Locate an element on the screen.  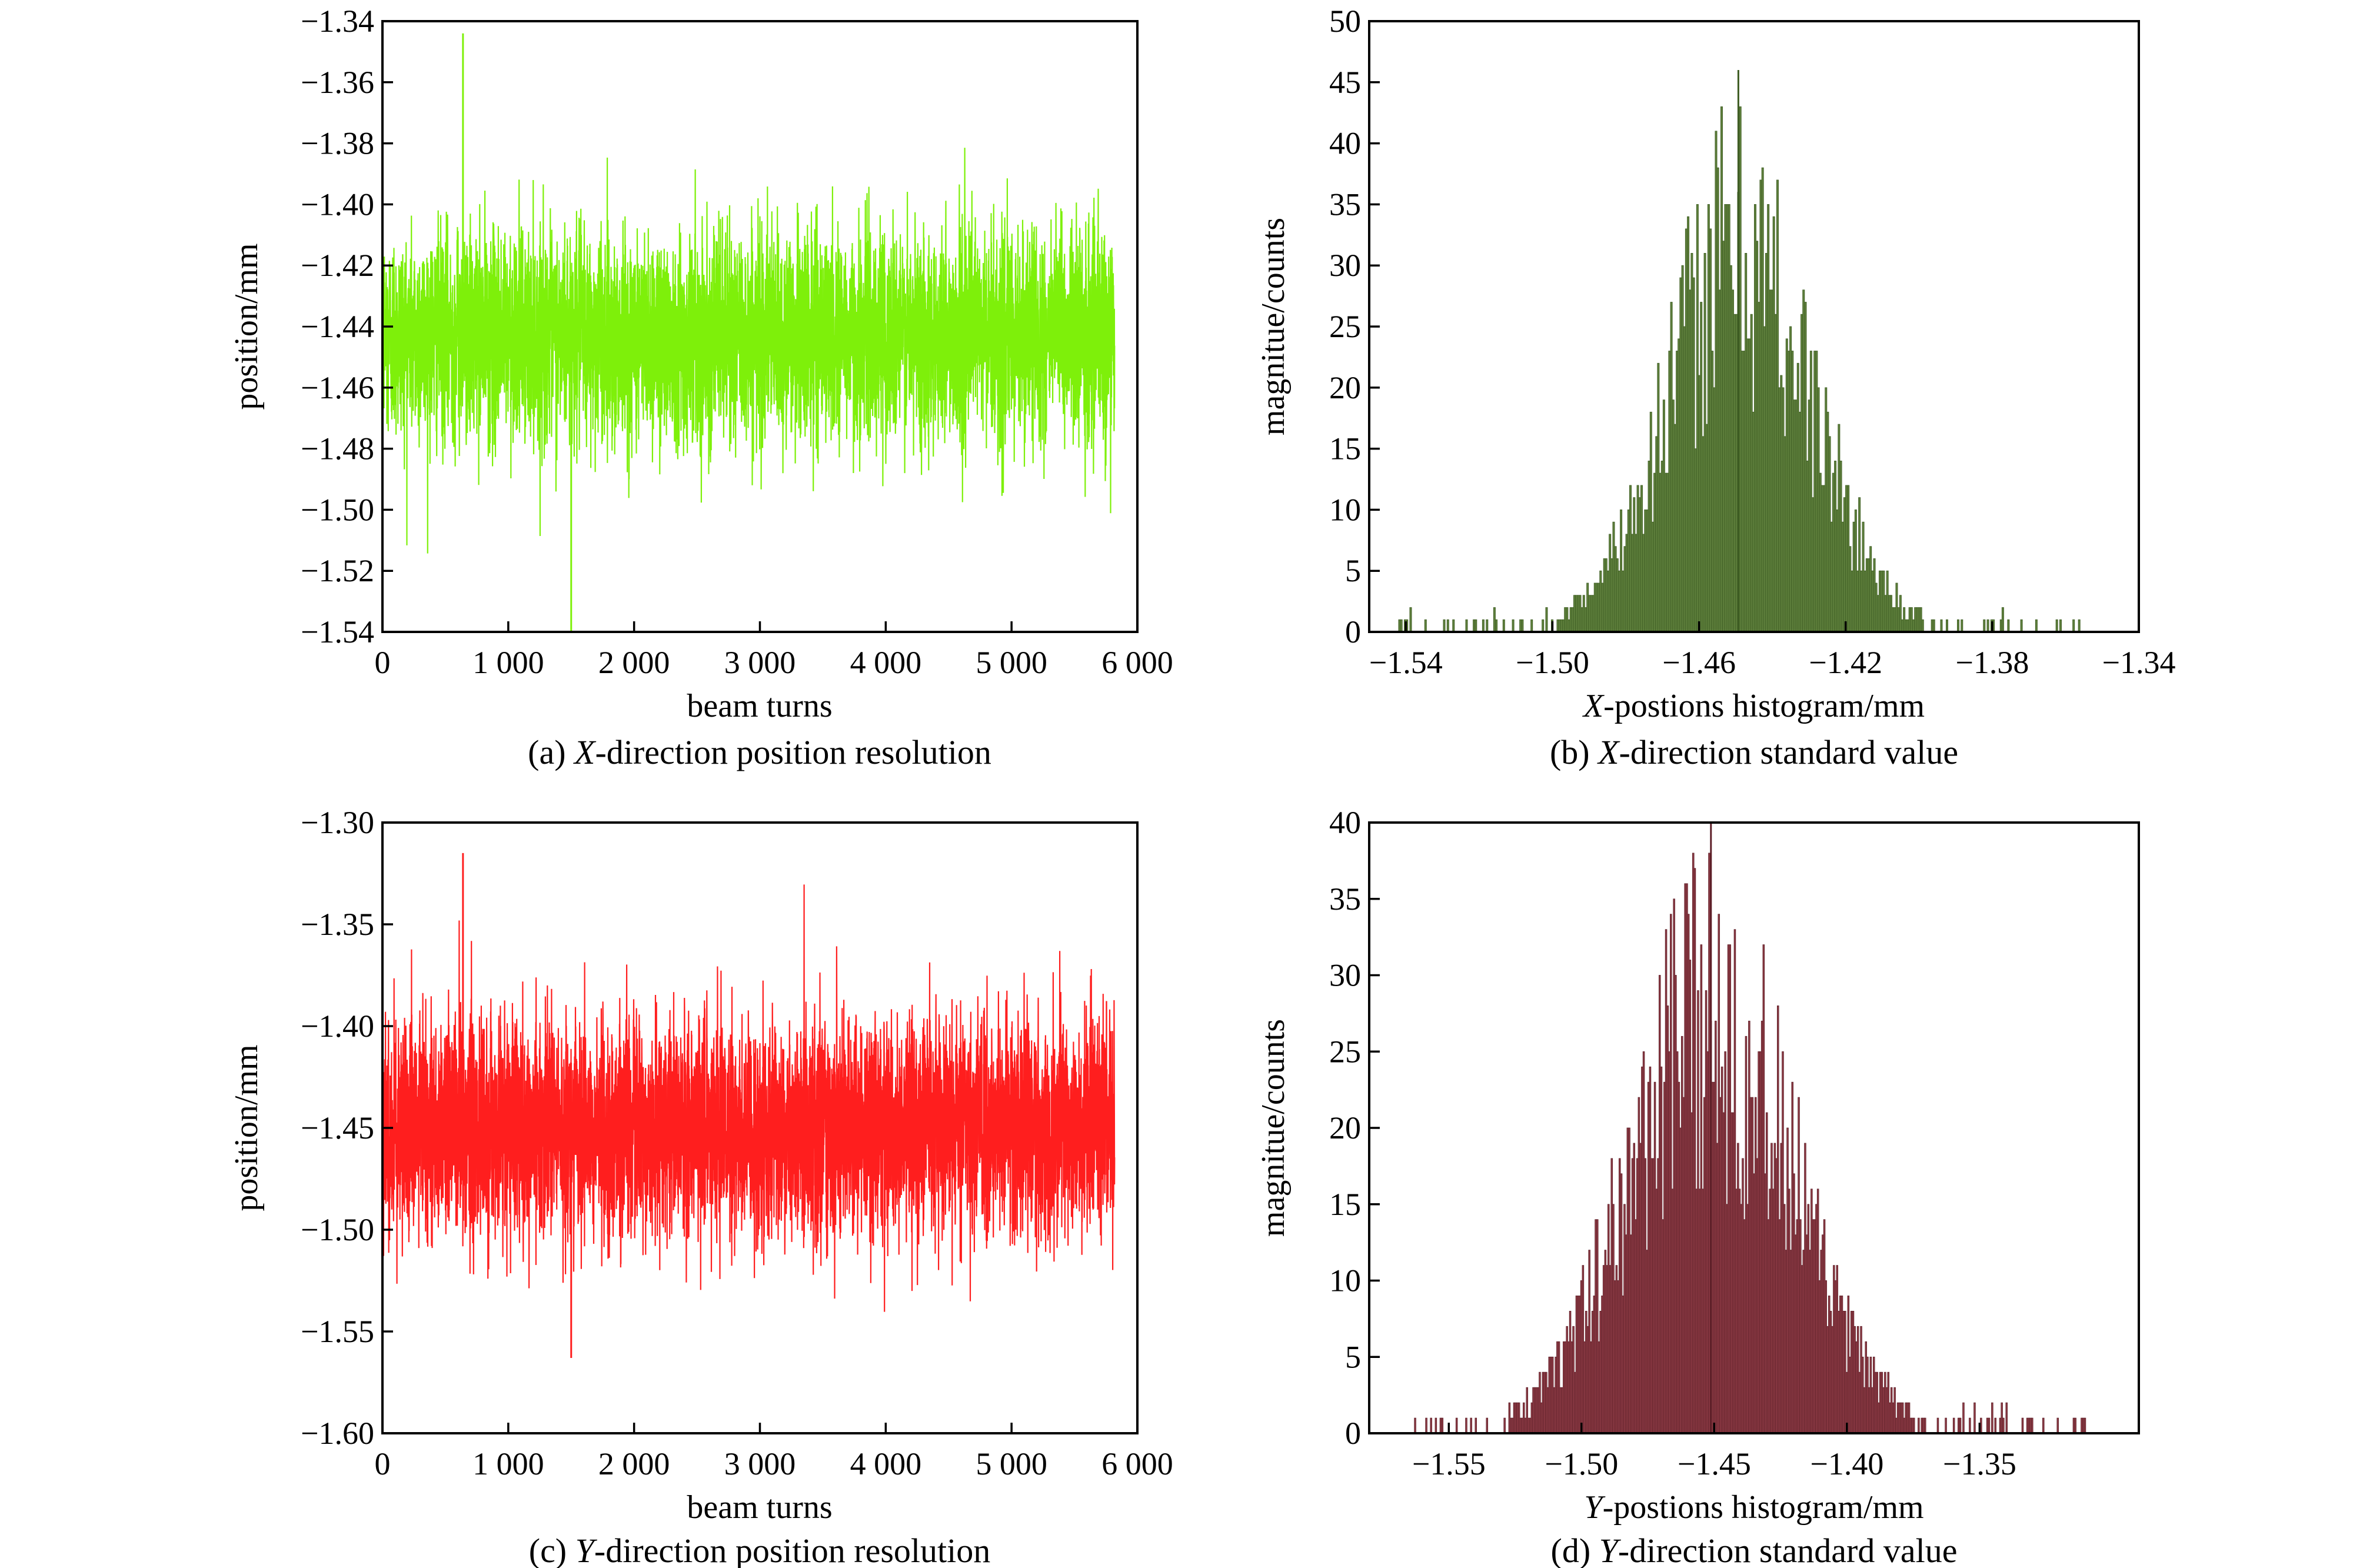
panel-c-caption: (c) Y-direction position resolution is located at coordinates (760, 1550).